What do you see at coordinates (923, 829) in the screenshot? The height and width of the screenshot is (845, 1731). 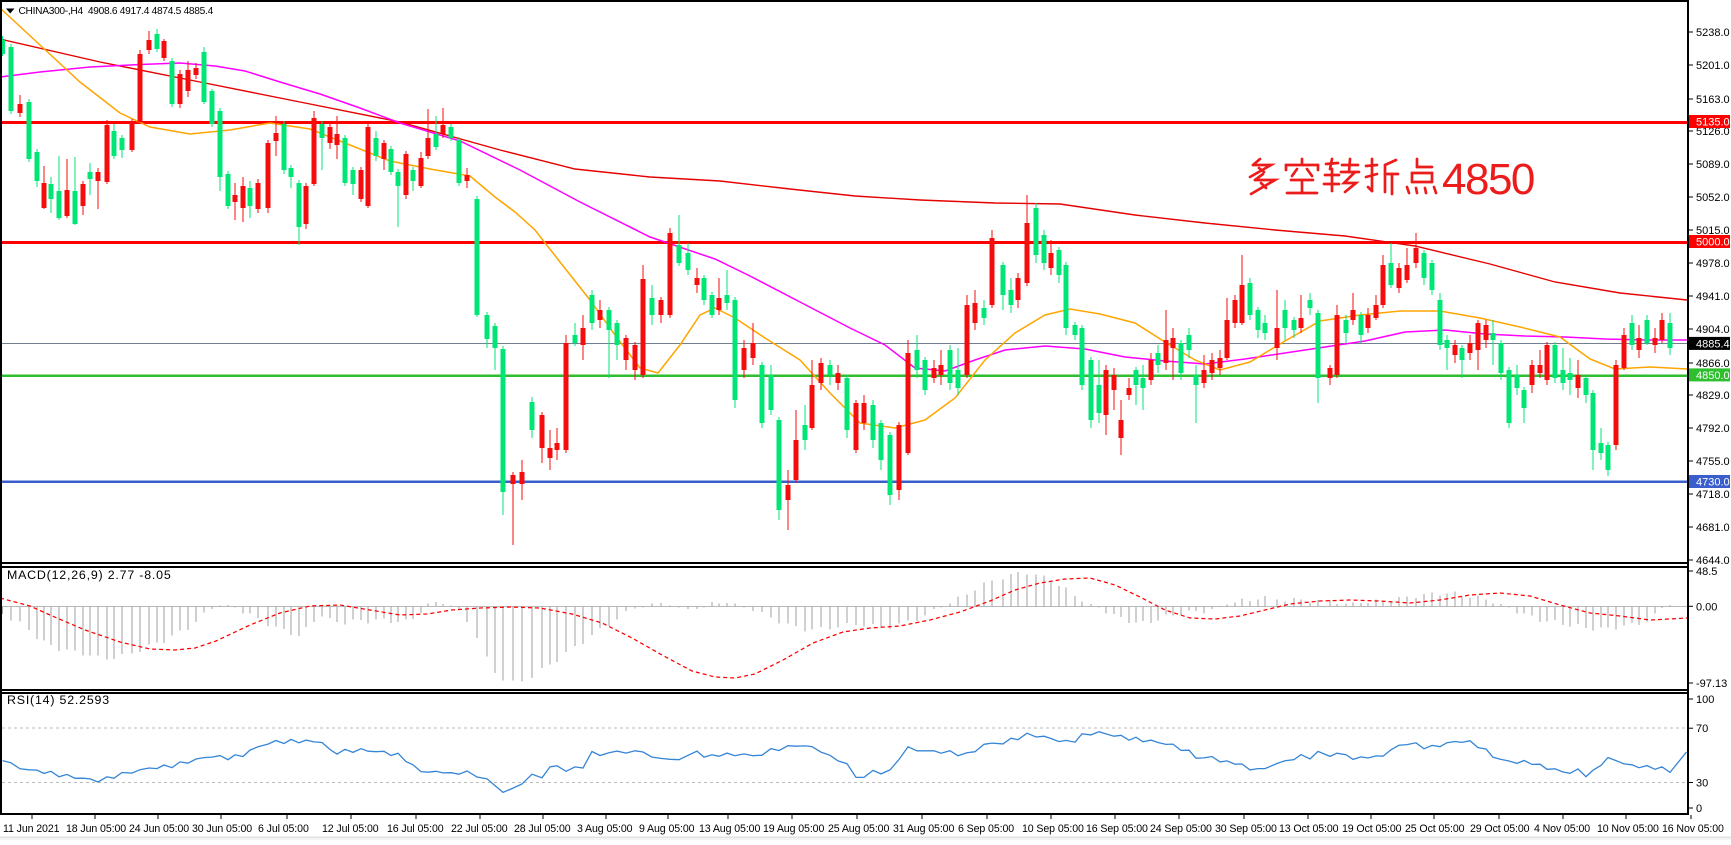 I see `svg-text: 31 Aug 05:00` at bounding box center [923, 829].